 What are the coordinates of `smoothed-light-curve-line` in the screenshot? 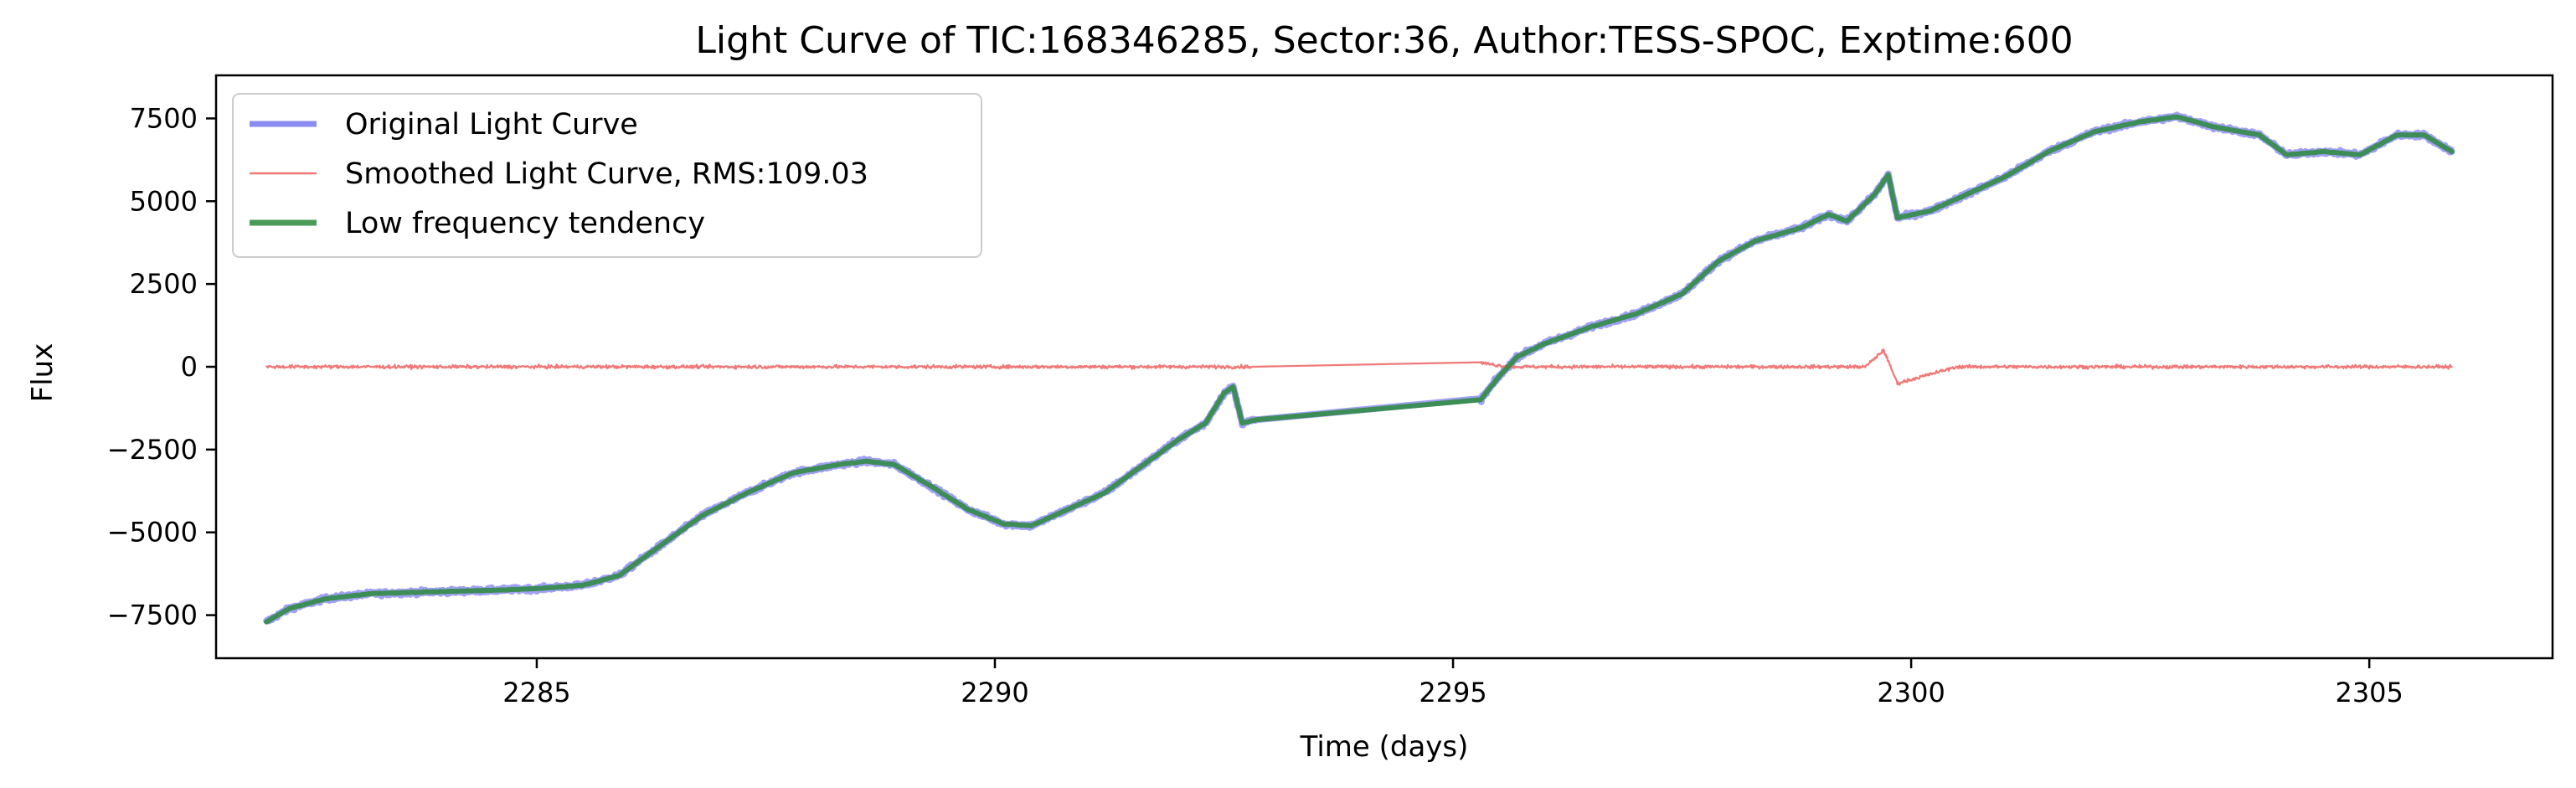 It's located at (1359, 367).